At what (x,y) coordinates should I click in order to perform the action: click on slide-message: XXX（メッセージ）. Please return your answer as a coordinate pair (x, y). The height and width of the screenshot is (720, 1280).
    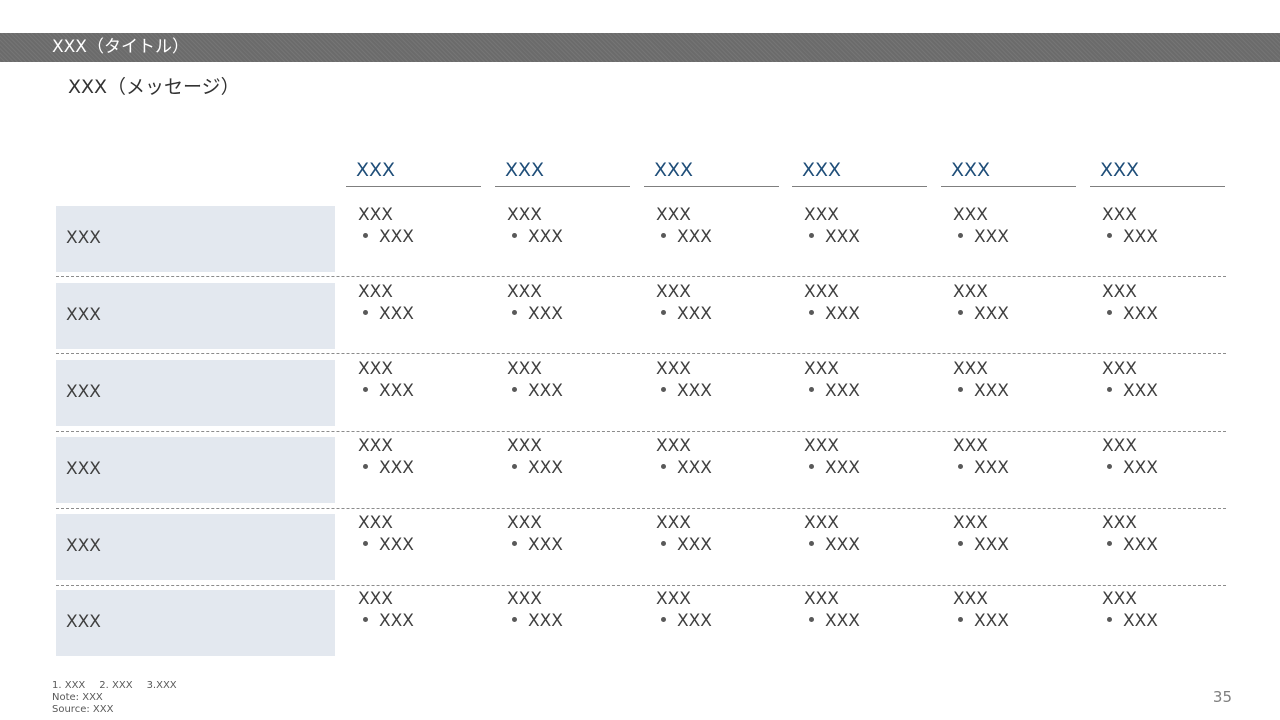
    Looking at the image, I should click on (154, 87).